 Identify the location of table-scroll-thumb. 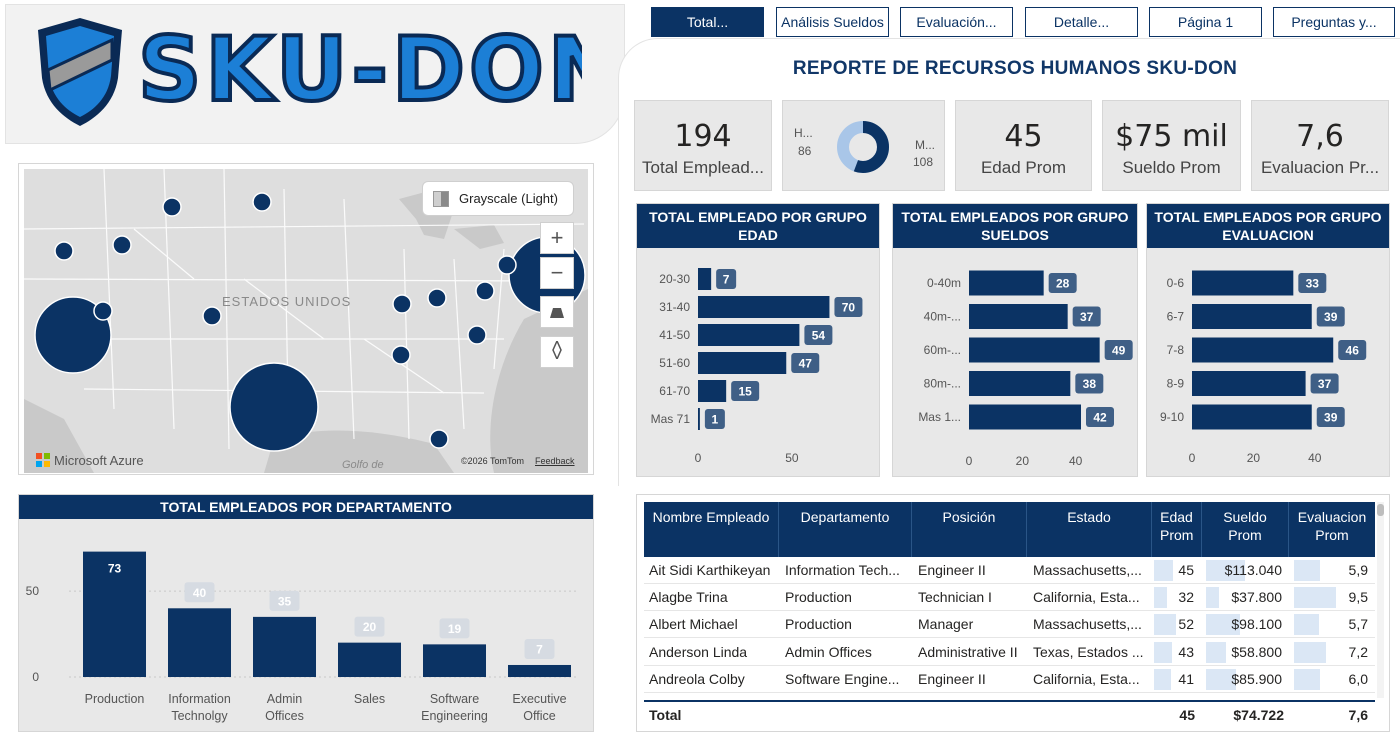
(1380, 510).